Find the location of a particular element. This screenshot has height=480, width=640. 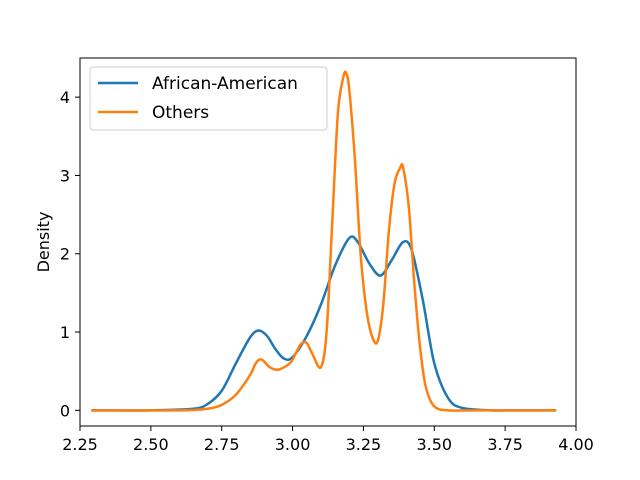

y-axis-label: Density is located at coordinates (43, 242).